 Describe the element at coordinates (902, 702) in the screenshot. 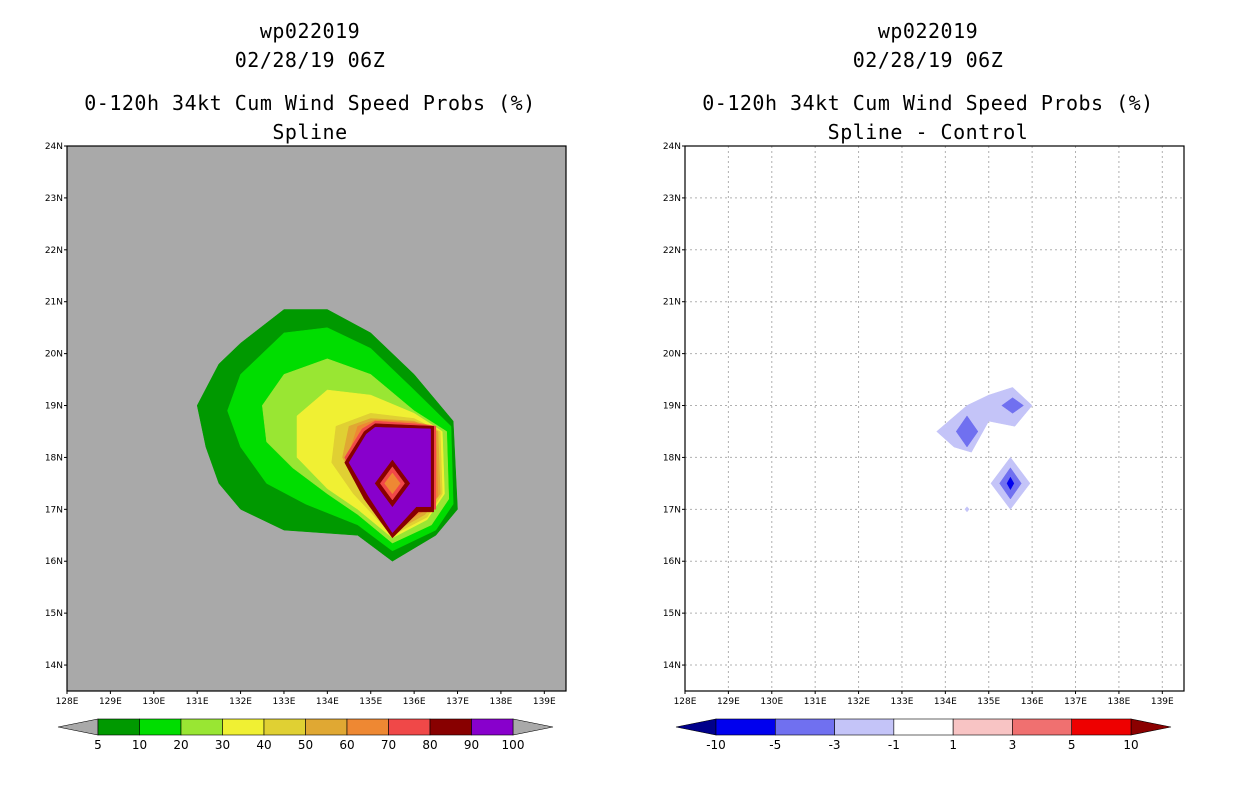

I see `right-xtick-label: 133E` at that location.